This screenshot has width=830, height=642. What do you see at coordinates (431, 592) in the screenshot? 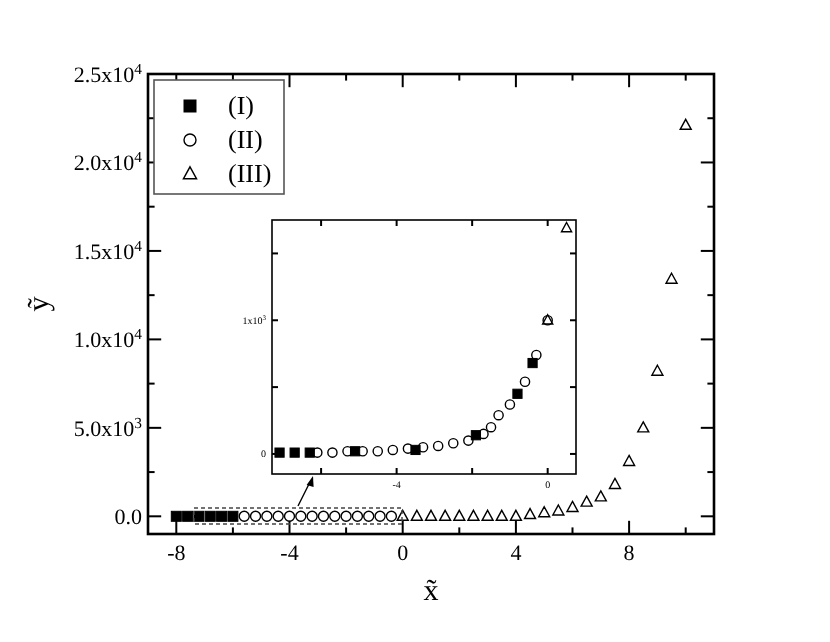
I see `x-axis-title: x̃` at bounding box center [431, 592].